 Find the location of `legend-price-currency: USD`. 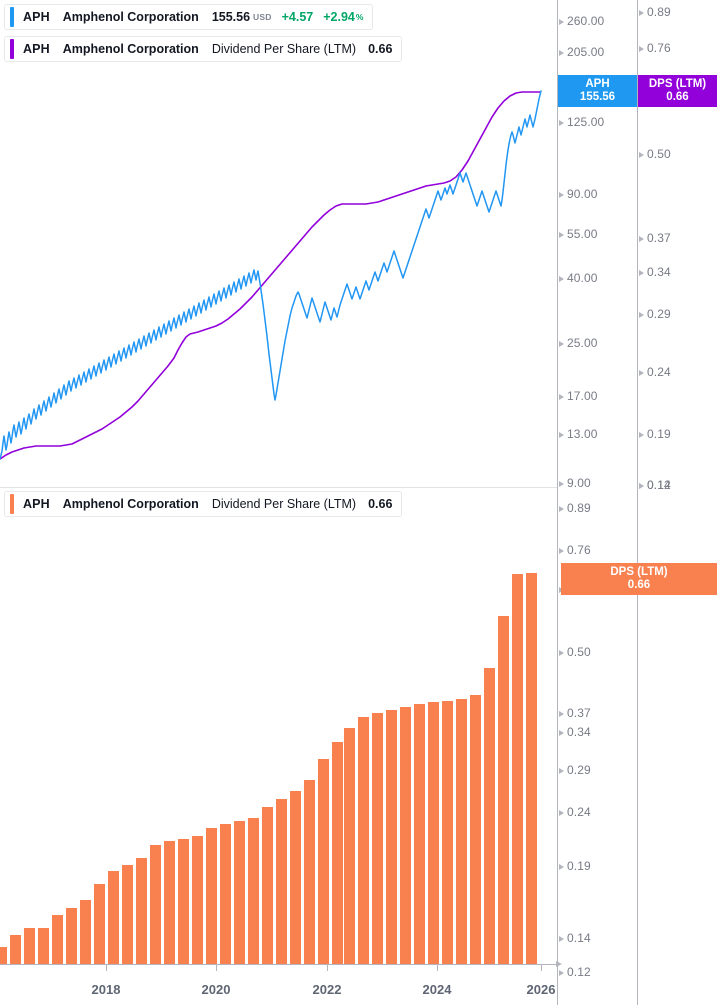

legend-price-currency: USD is located at coordinates (262, 17).